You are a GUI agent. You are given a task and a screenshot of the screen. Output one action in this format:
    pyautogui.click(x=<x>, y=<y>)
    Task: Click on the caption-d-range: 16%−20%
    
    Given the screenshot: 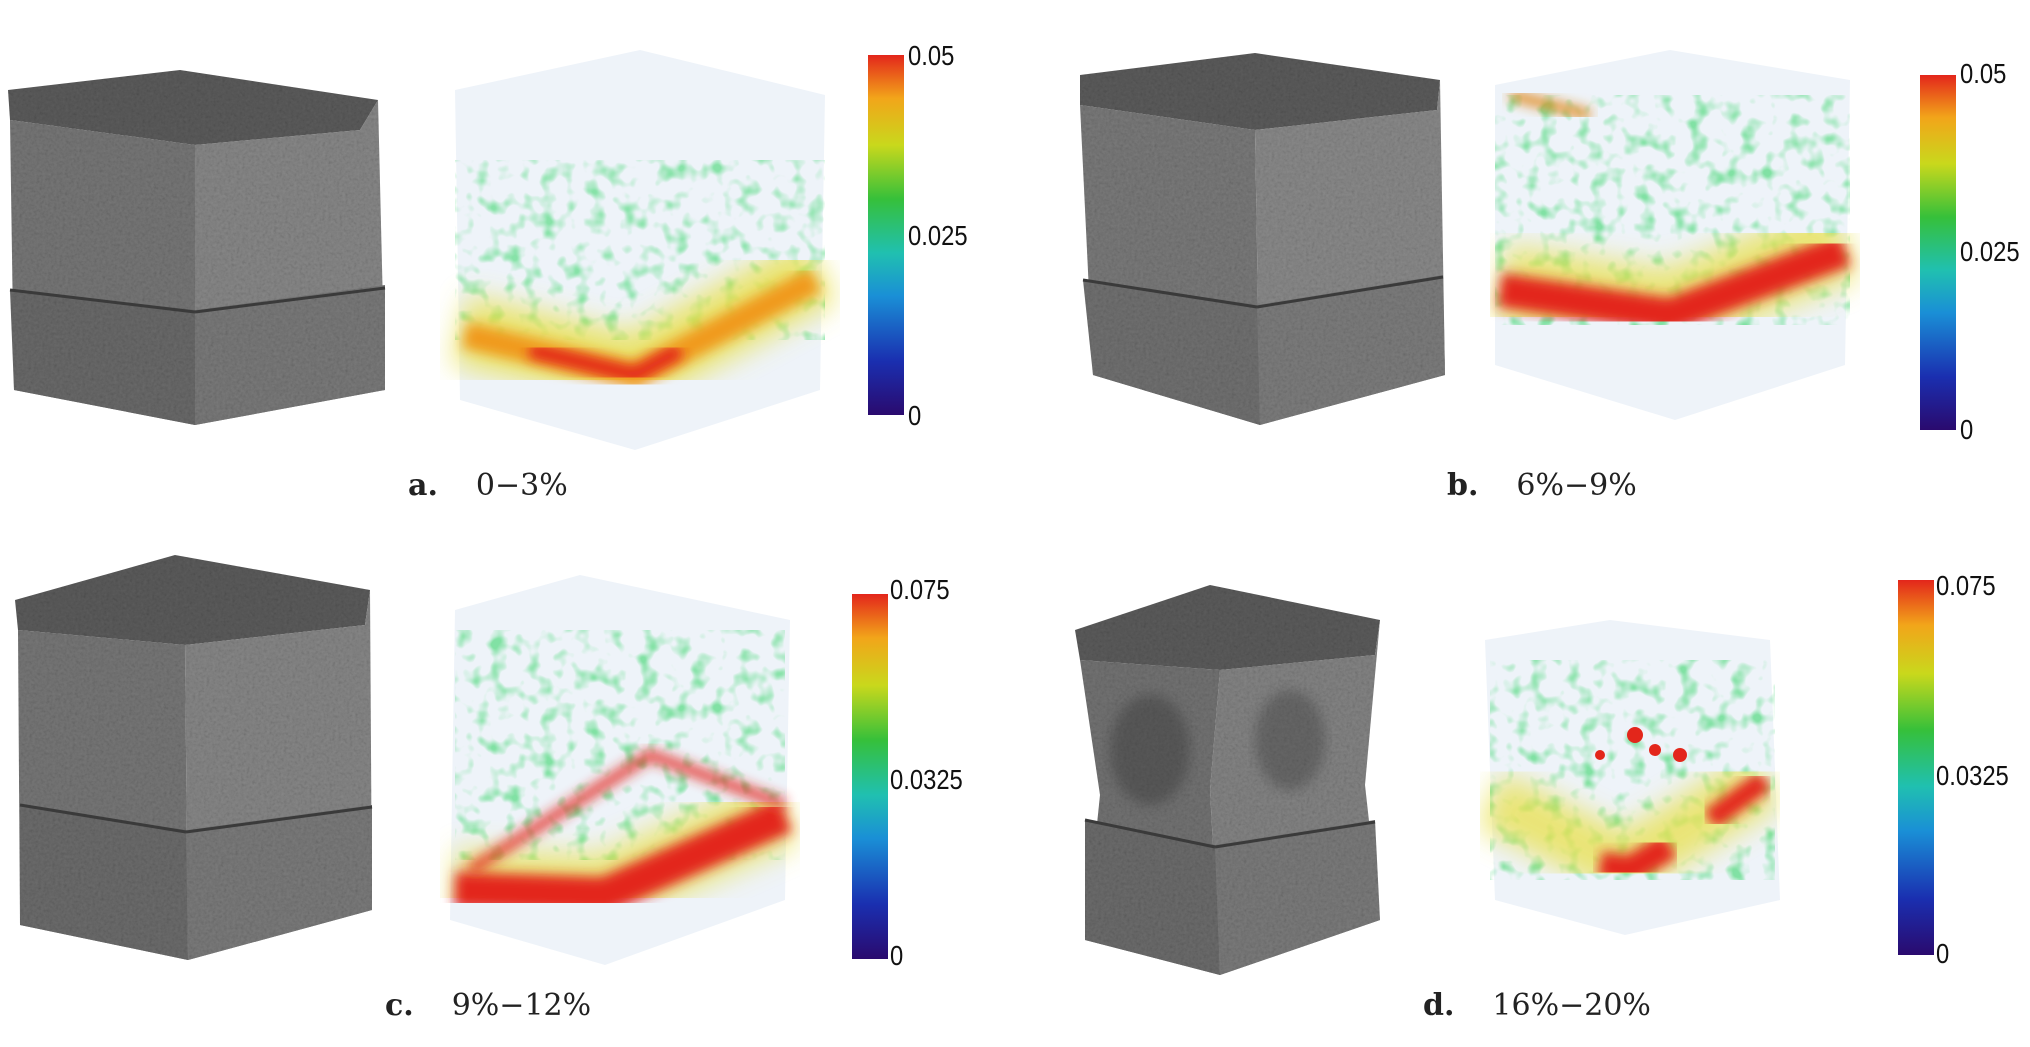 What is the action you would take?
    pyautogui.click(x=1571, y=1005)
    